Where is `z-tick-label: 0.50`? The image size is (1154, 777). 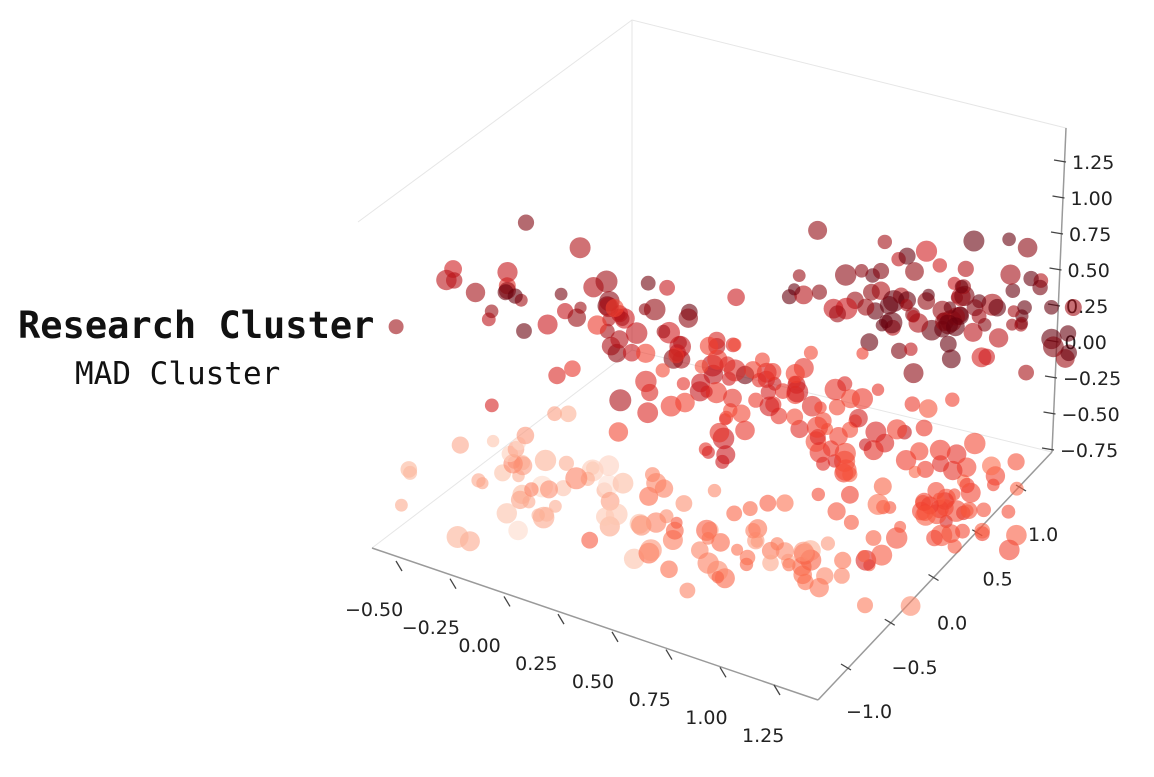
z-tick-label: 0.50 is located at coordinates (1089, 271).